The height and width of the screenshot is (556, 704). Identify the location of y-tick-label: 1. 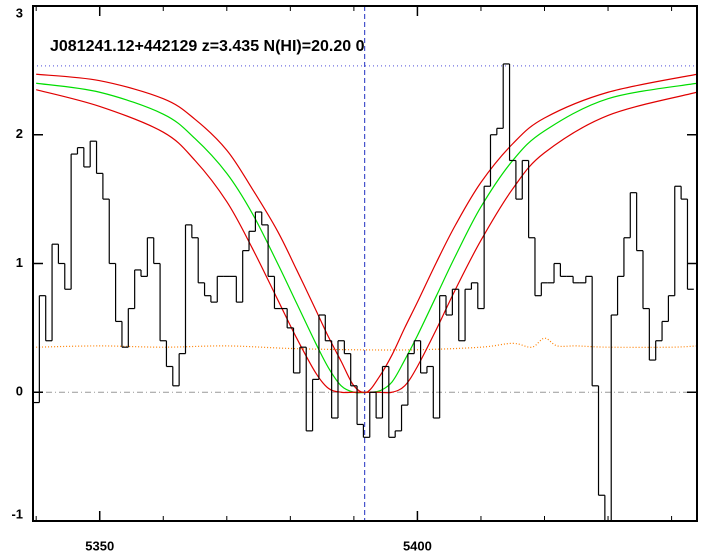
(19, 262).